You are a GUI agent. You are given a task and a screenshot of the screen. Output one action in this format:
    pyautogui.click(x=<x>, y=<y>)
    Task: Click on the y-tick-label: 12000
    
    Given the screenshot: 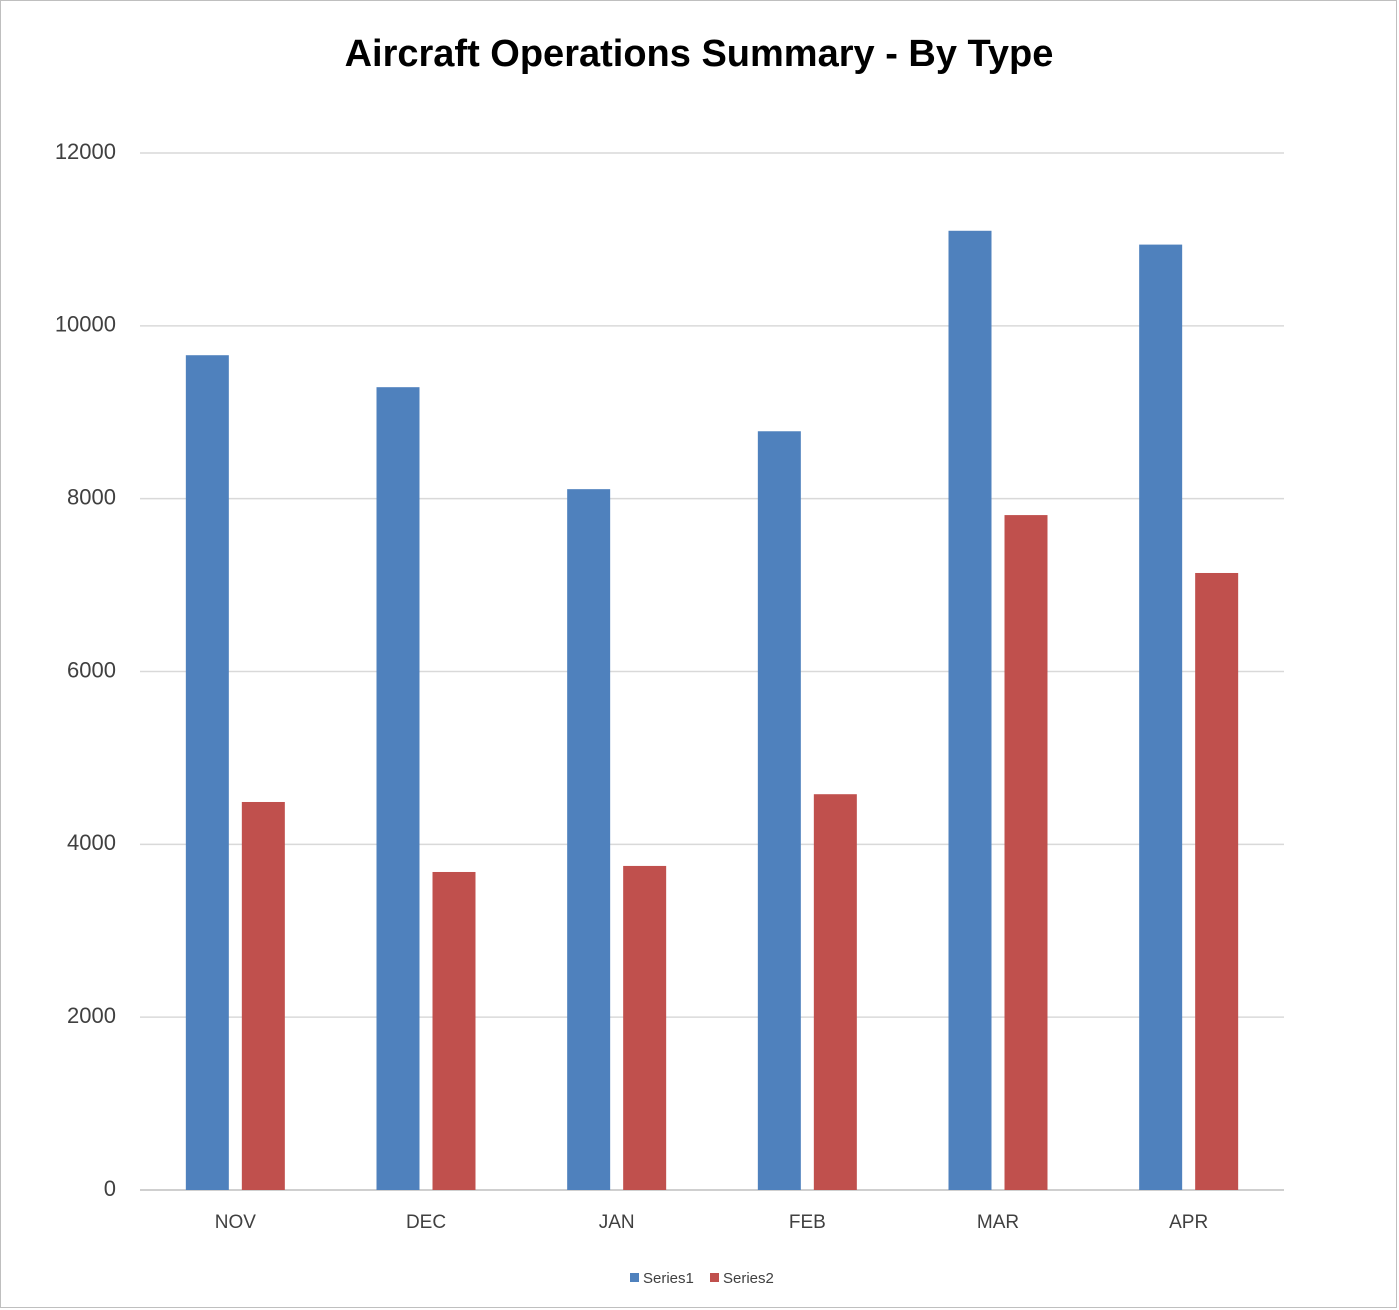 What is the action you would take?
    pyautogui.click(x=85, y=151)
    